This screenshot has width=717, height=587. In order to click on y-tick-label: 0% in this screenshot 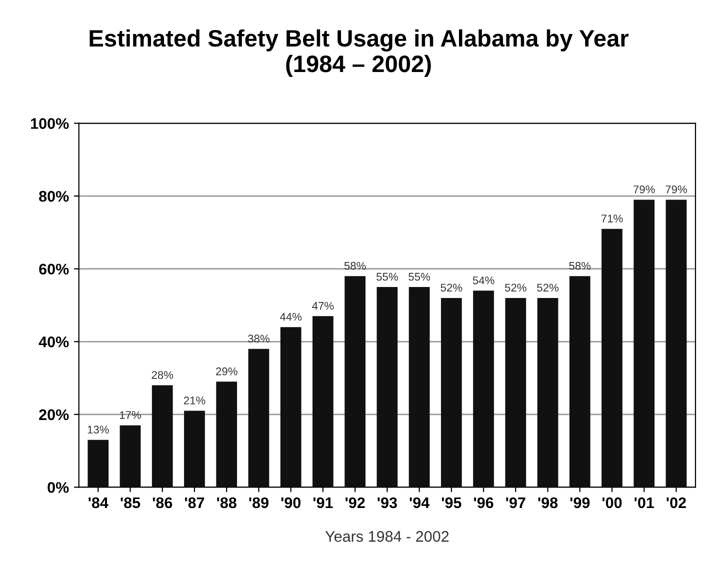, I will do `click(58, 487)`.